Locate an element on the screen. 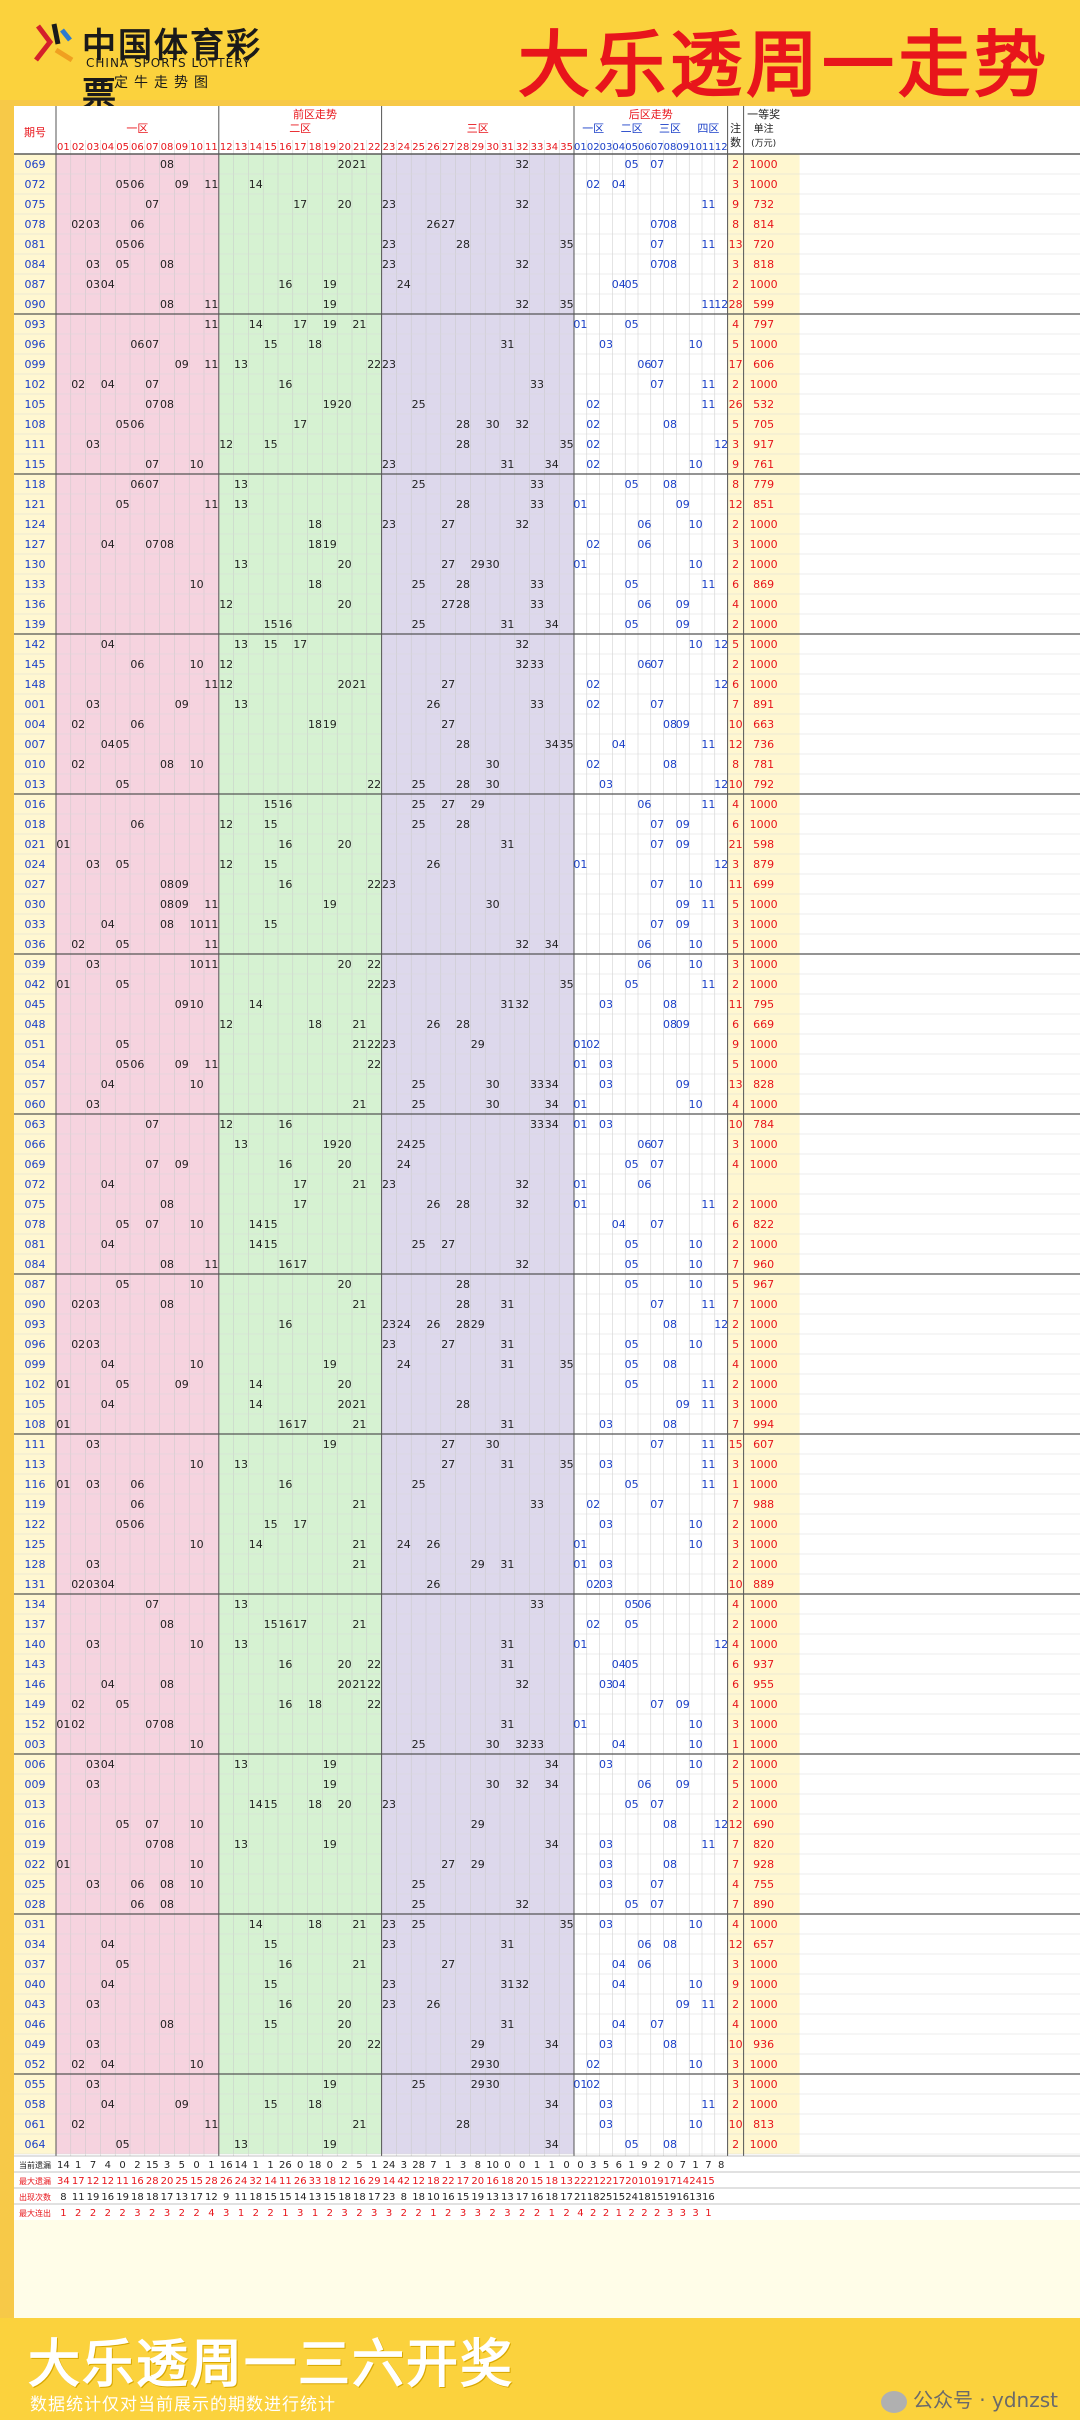 Image resolution: width=1080 pixels, height=2420 pixels. prize-bets: 6 is located at coordinates (735, 1664).